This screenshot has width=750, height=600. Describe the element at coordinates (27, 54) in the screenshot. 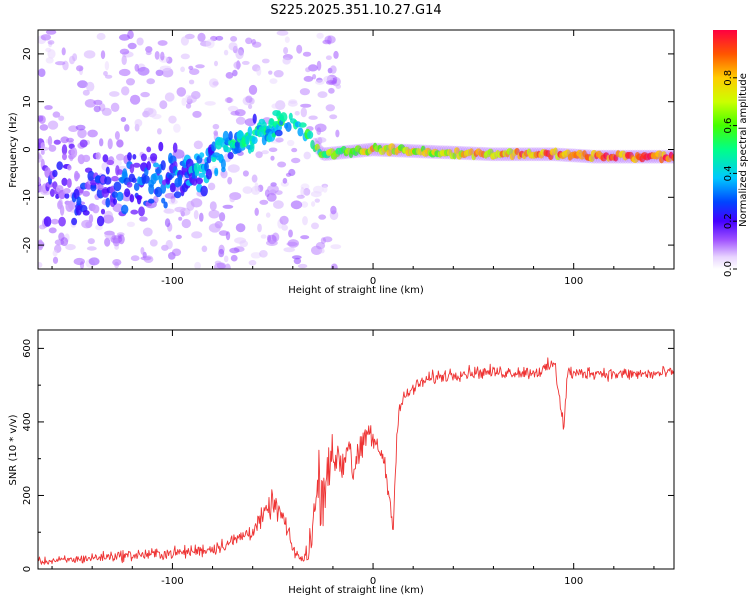

I see `spectrogram-y-tick-label: 20` at that location.